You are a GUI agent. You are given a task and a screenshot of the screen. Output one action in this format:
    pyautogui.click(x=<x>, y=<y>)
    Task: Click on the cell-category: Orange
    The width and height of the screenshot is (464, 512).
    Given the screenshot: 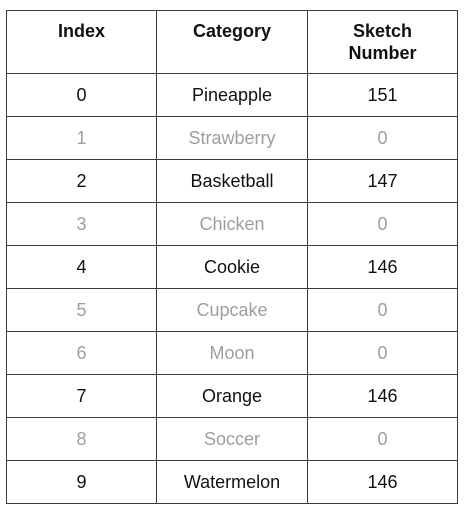 What is the action you would take?
    pyautogui.click(x=232, y=396)
    